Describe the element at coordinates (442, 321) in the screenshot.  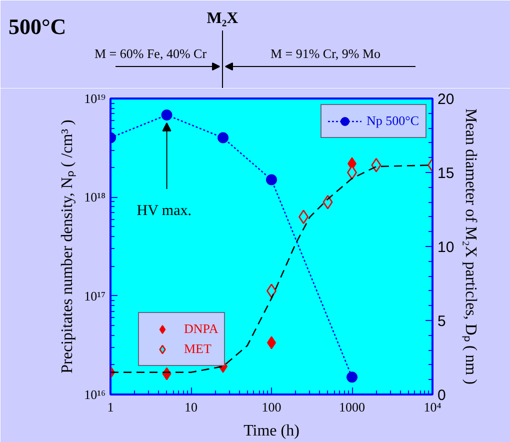
I see `y2-tick-label: 5` at that location.